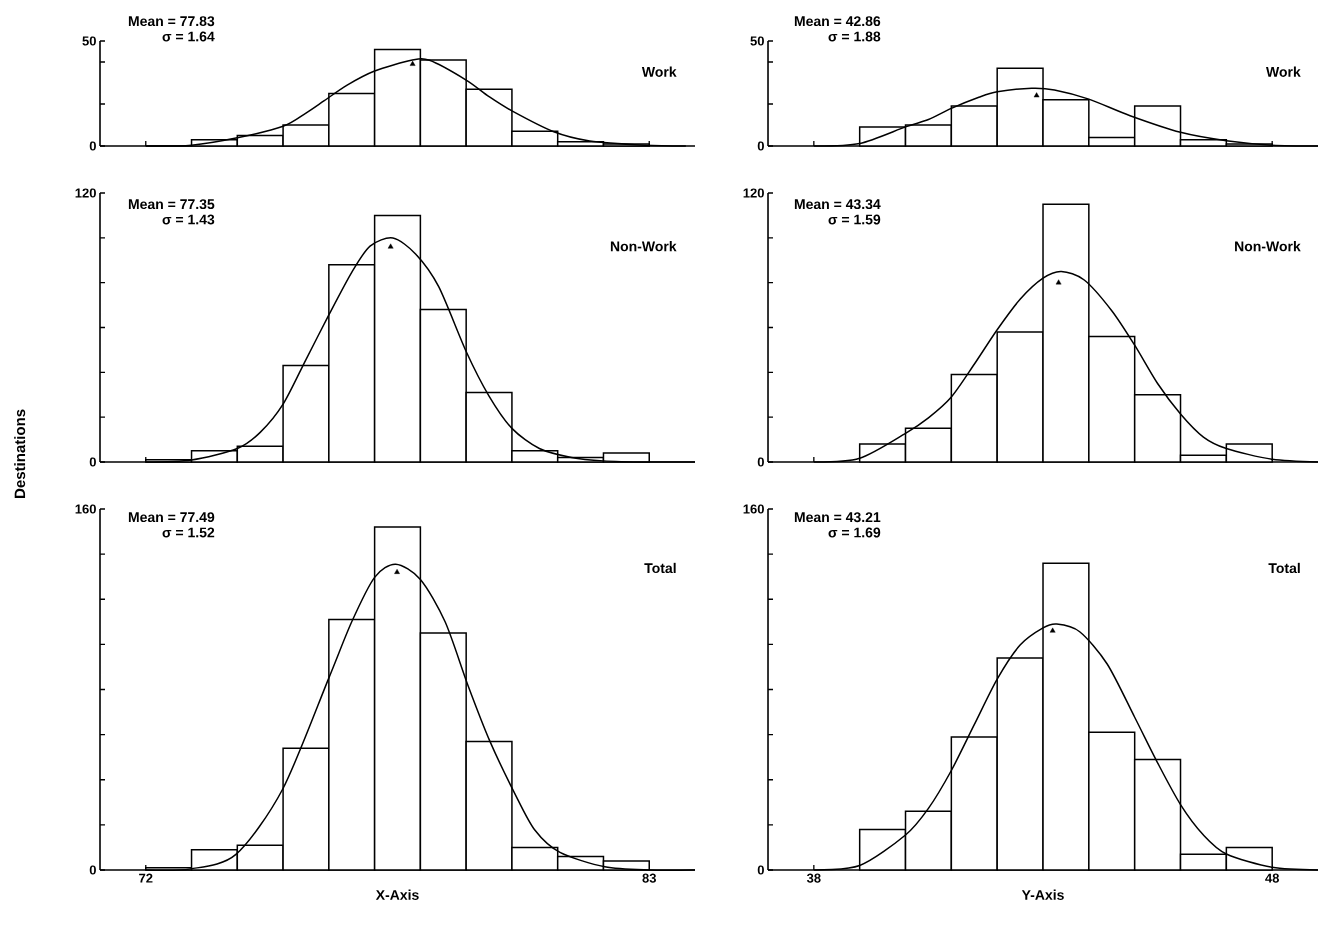 The image size is (1324, 926). What do you see at coordinates (188, 532) in the screenshot?
I see `annotation: σ = 1.52` at bounding box center [188, 532].